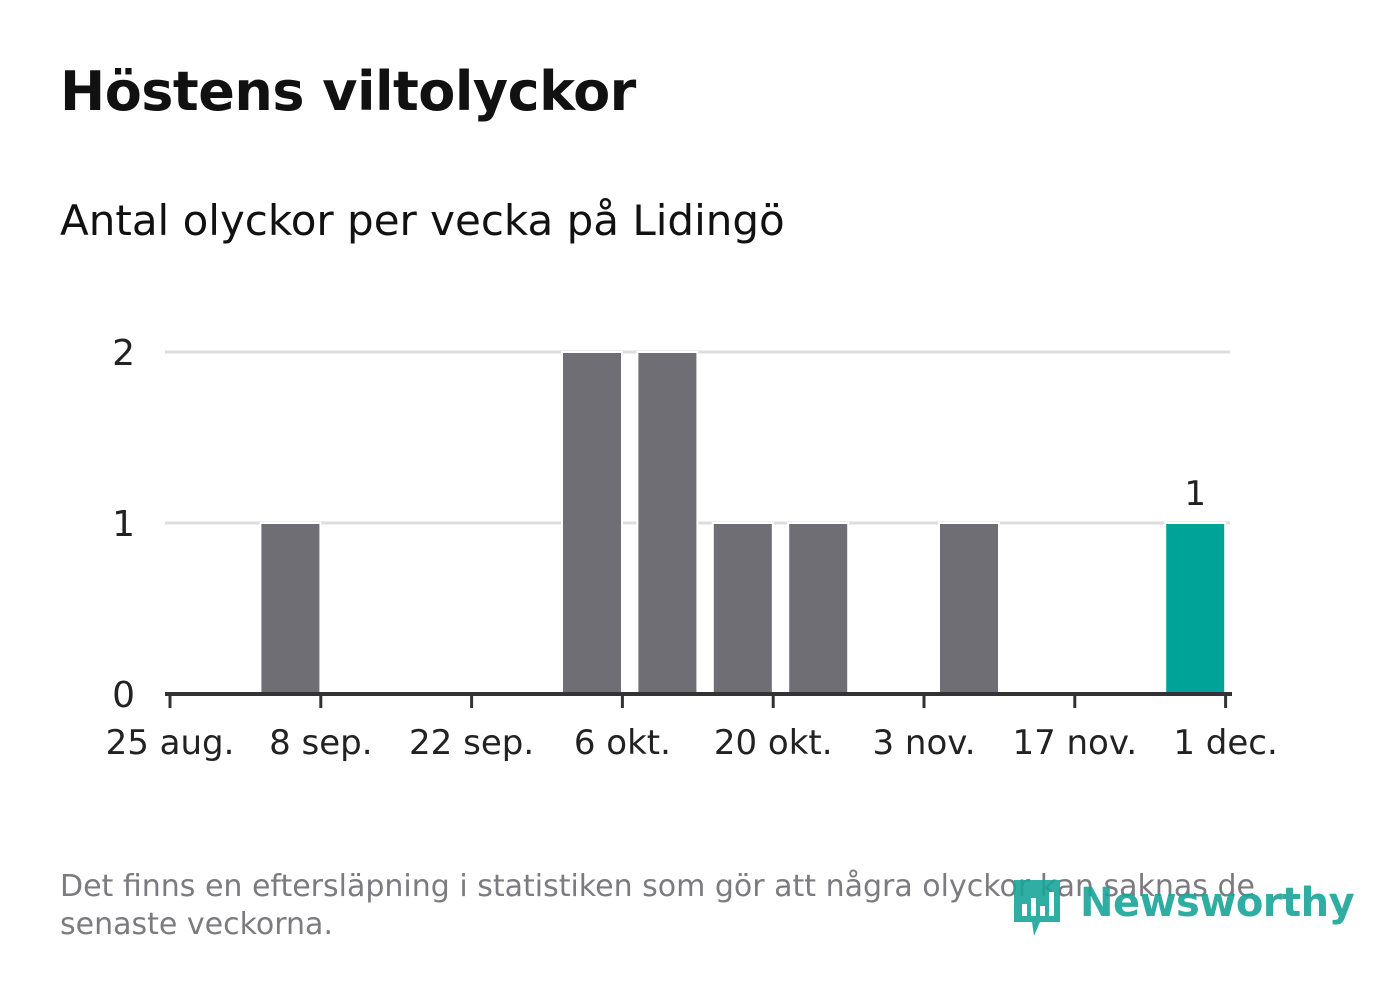  Describe the element at coordinates (923, 743) in the screenshot. I see `x-tick-label: 3 nov.` at that location.